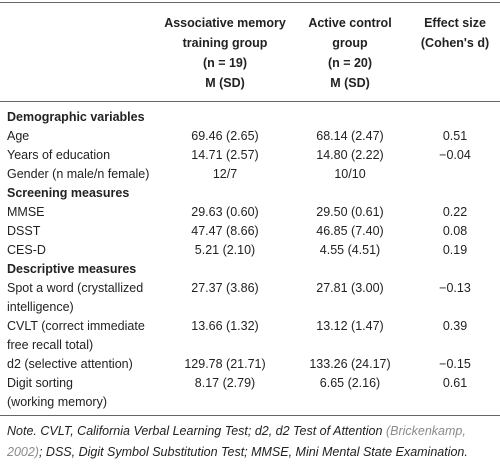  What do you see at coordinates (59, 155) in the screenshot?
I see `label-line: Years of education` at bounding box center [59, 155].